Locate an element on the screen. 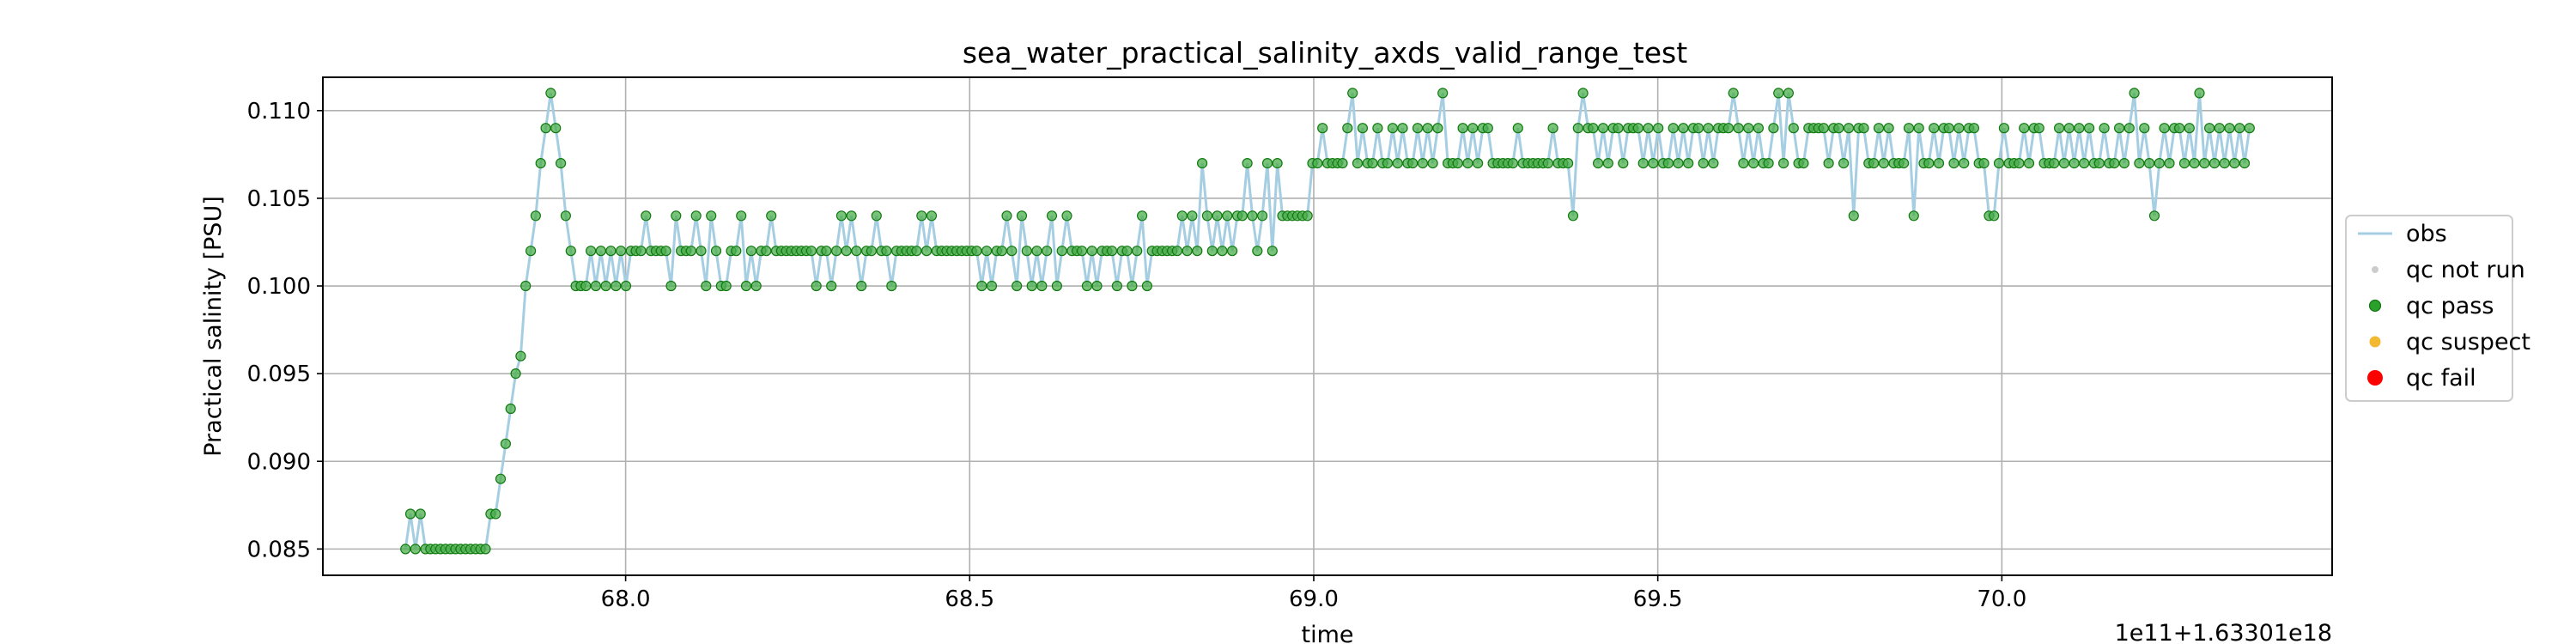 The height and width of the screenshot is (644, 2576). legend-dot-swatch is located at coordinates (2375, 306).